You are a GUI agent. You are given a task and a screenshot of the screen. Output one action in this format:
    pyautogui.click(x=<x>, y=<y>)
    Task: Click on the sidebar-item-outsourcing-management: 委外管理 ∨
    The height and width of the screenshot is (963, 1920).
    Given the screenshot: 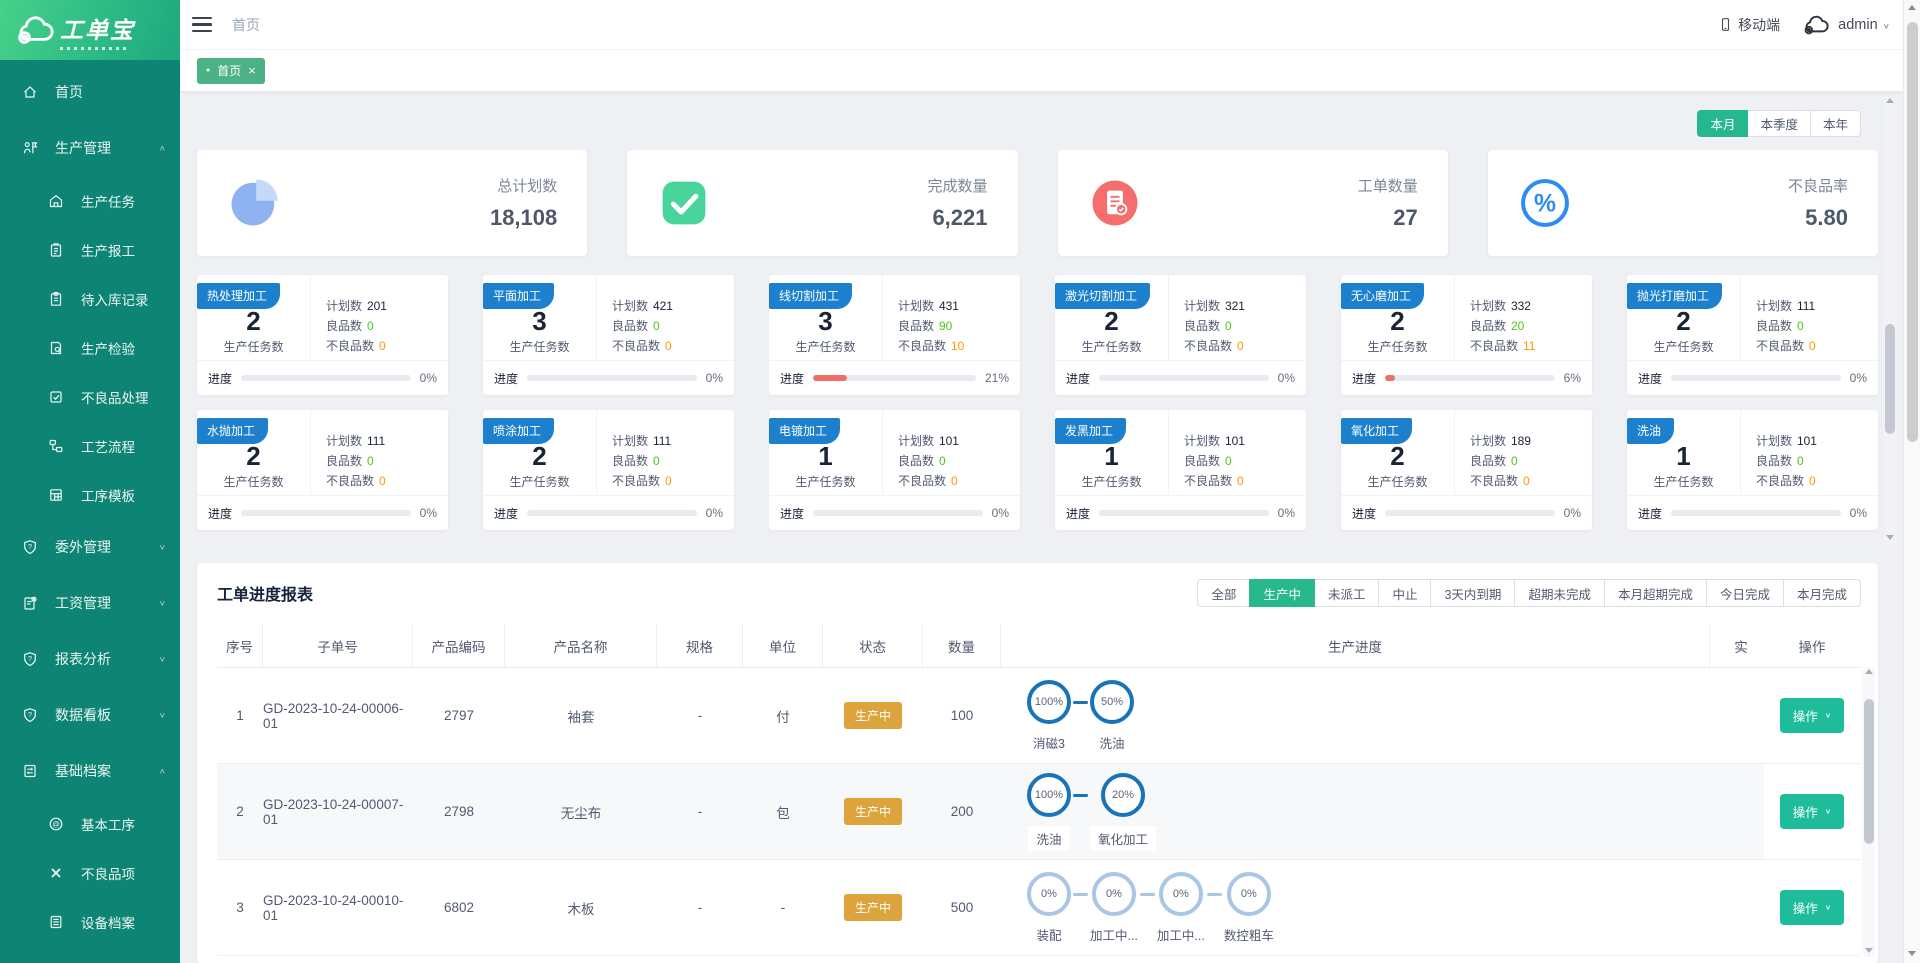 What is the action you would take?
    pyautogui.click(x=90, y=547)
    